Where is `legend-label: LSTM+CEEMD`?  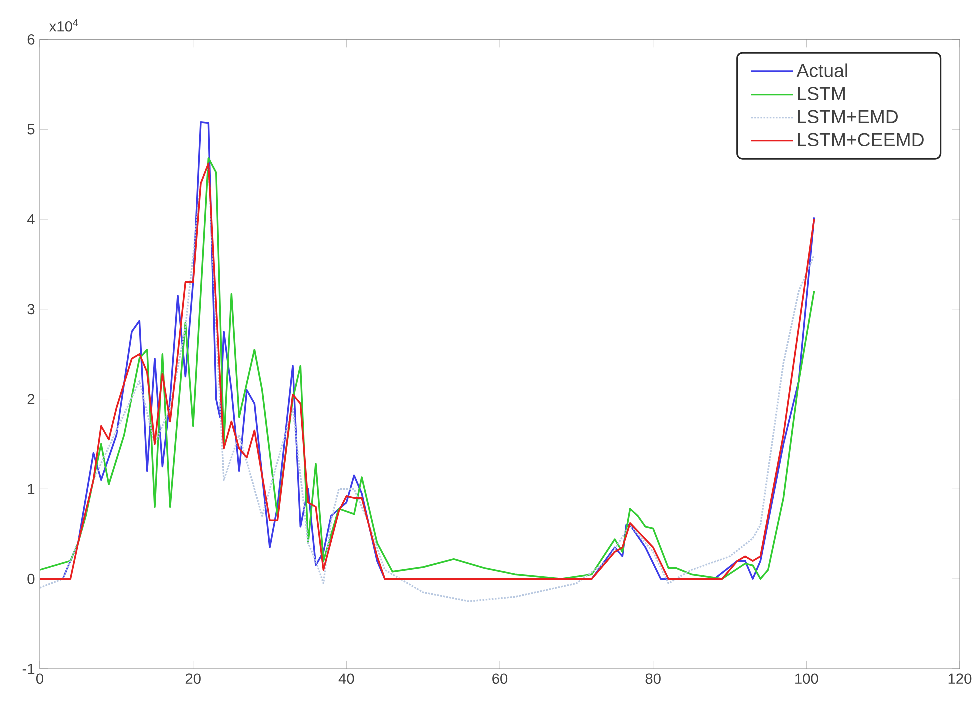 legend-label: LSTM+CEEMD is located at coordinates (861, 140).